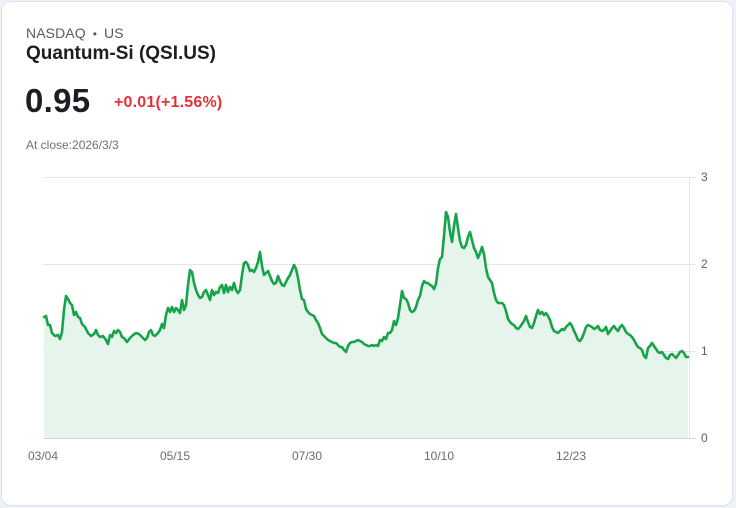 The height and width of the screenshot is (508, 736). Describe the element at coordinates (58, 100) in the screenshot. I see `current-price: 0.95` at that location.